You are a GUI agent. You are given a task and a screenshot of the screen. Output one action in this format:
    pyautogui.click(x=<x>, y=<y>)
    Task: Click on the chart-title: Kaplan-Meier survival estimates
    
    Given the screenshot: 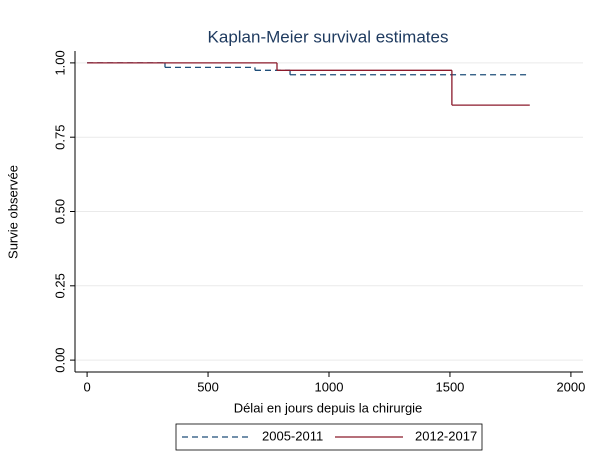 What is the action you would take?
    pyautogui.click(x=328, y=36)
    